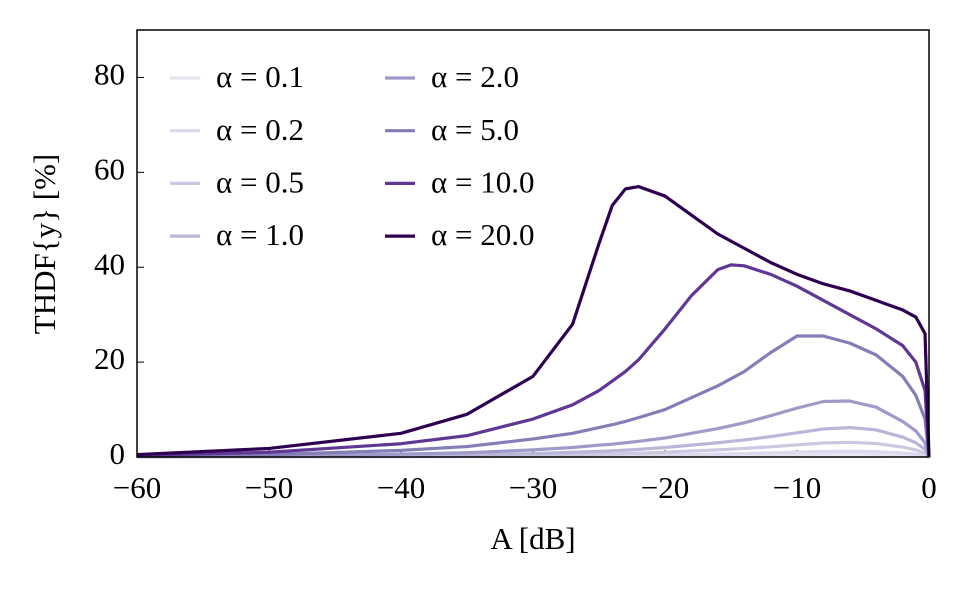 The height and width of the screenshot is (590, 968). What do you see at coordinates (44, 244) in the screenshot?
I see `y-axis-label: THDF{y} [%]` at bounding box center [44, 244].